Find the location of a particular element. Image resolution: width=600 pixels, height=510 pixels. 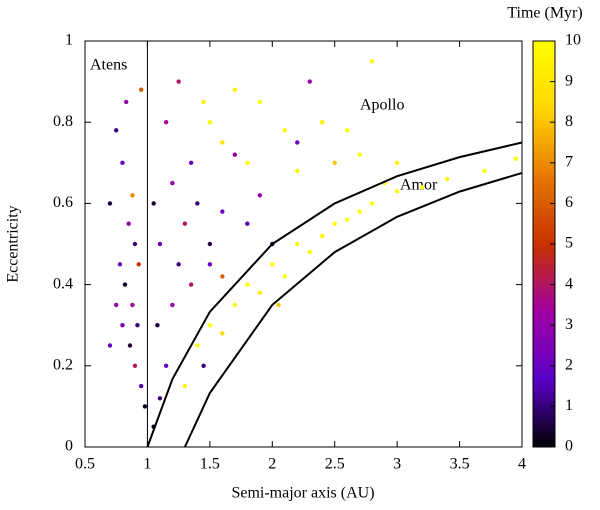

colorbar-tick-label: 4 is located at coordinates (569, 283).